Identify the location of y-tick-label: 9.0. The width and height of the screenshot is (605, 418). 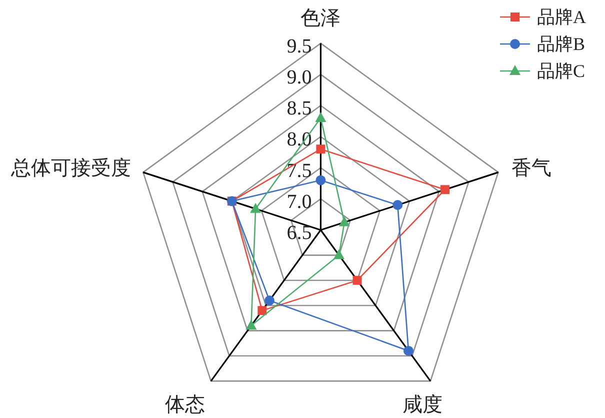
(299, 77).